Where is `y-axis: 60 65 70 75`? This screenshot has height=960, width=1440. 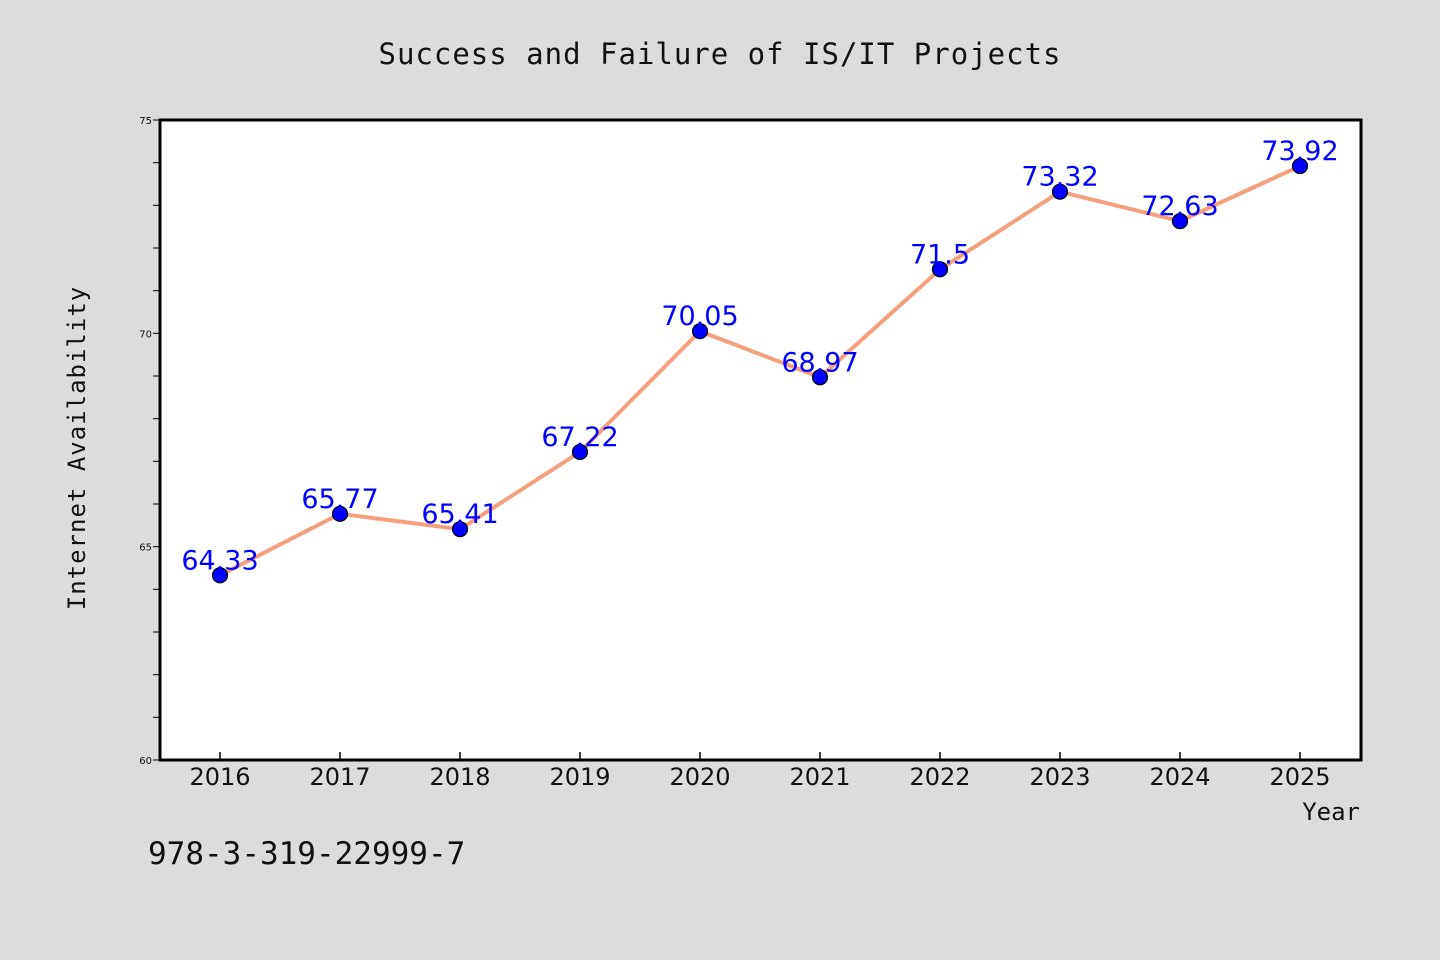 y-axis: 60 65 70 75 is located at coordinates (149, 441).